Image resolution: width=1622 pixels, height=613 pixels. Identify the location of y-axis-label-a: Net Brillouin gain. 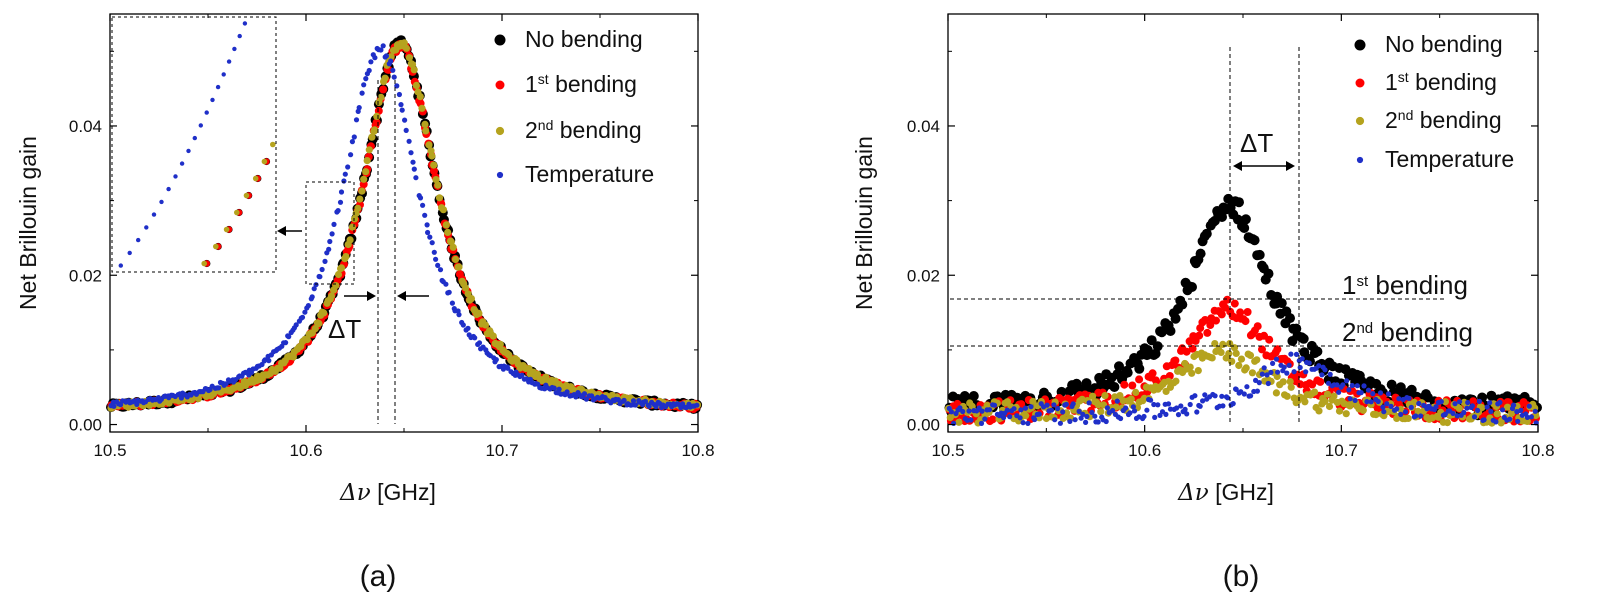
(28, 223).